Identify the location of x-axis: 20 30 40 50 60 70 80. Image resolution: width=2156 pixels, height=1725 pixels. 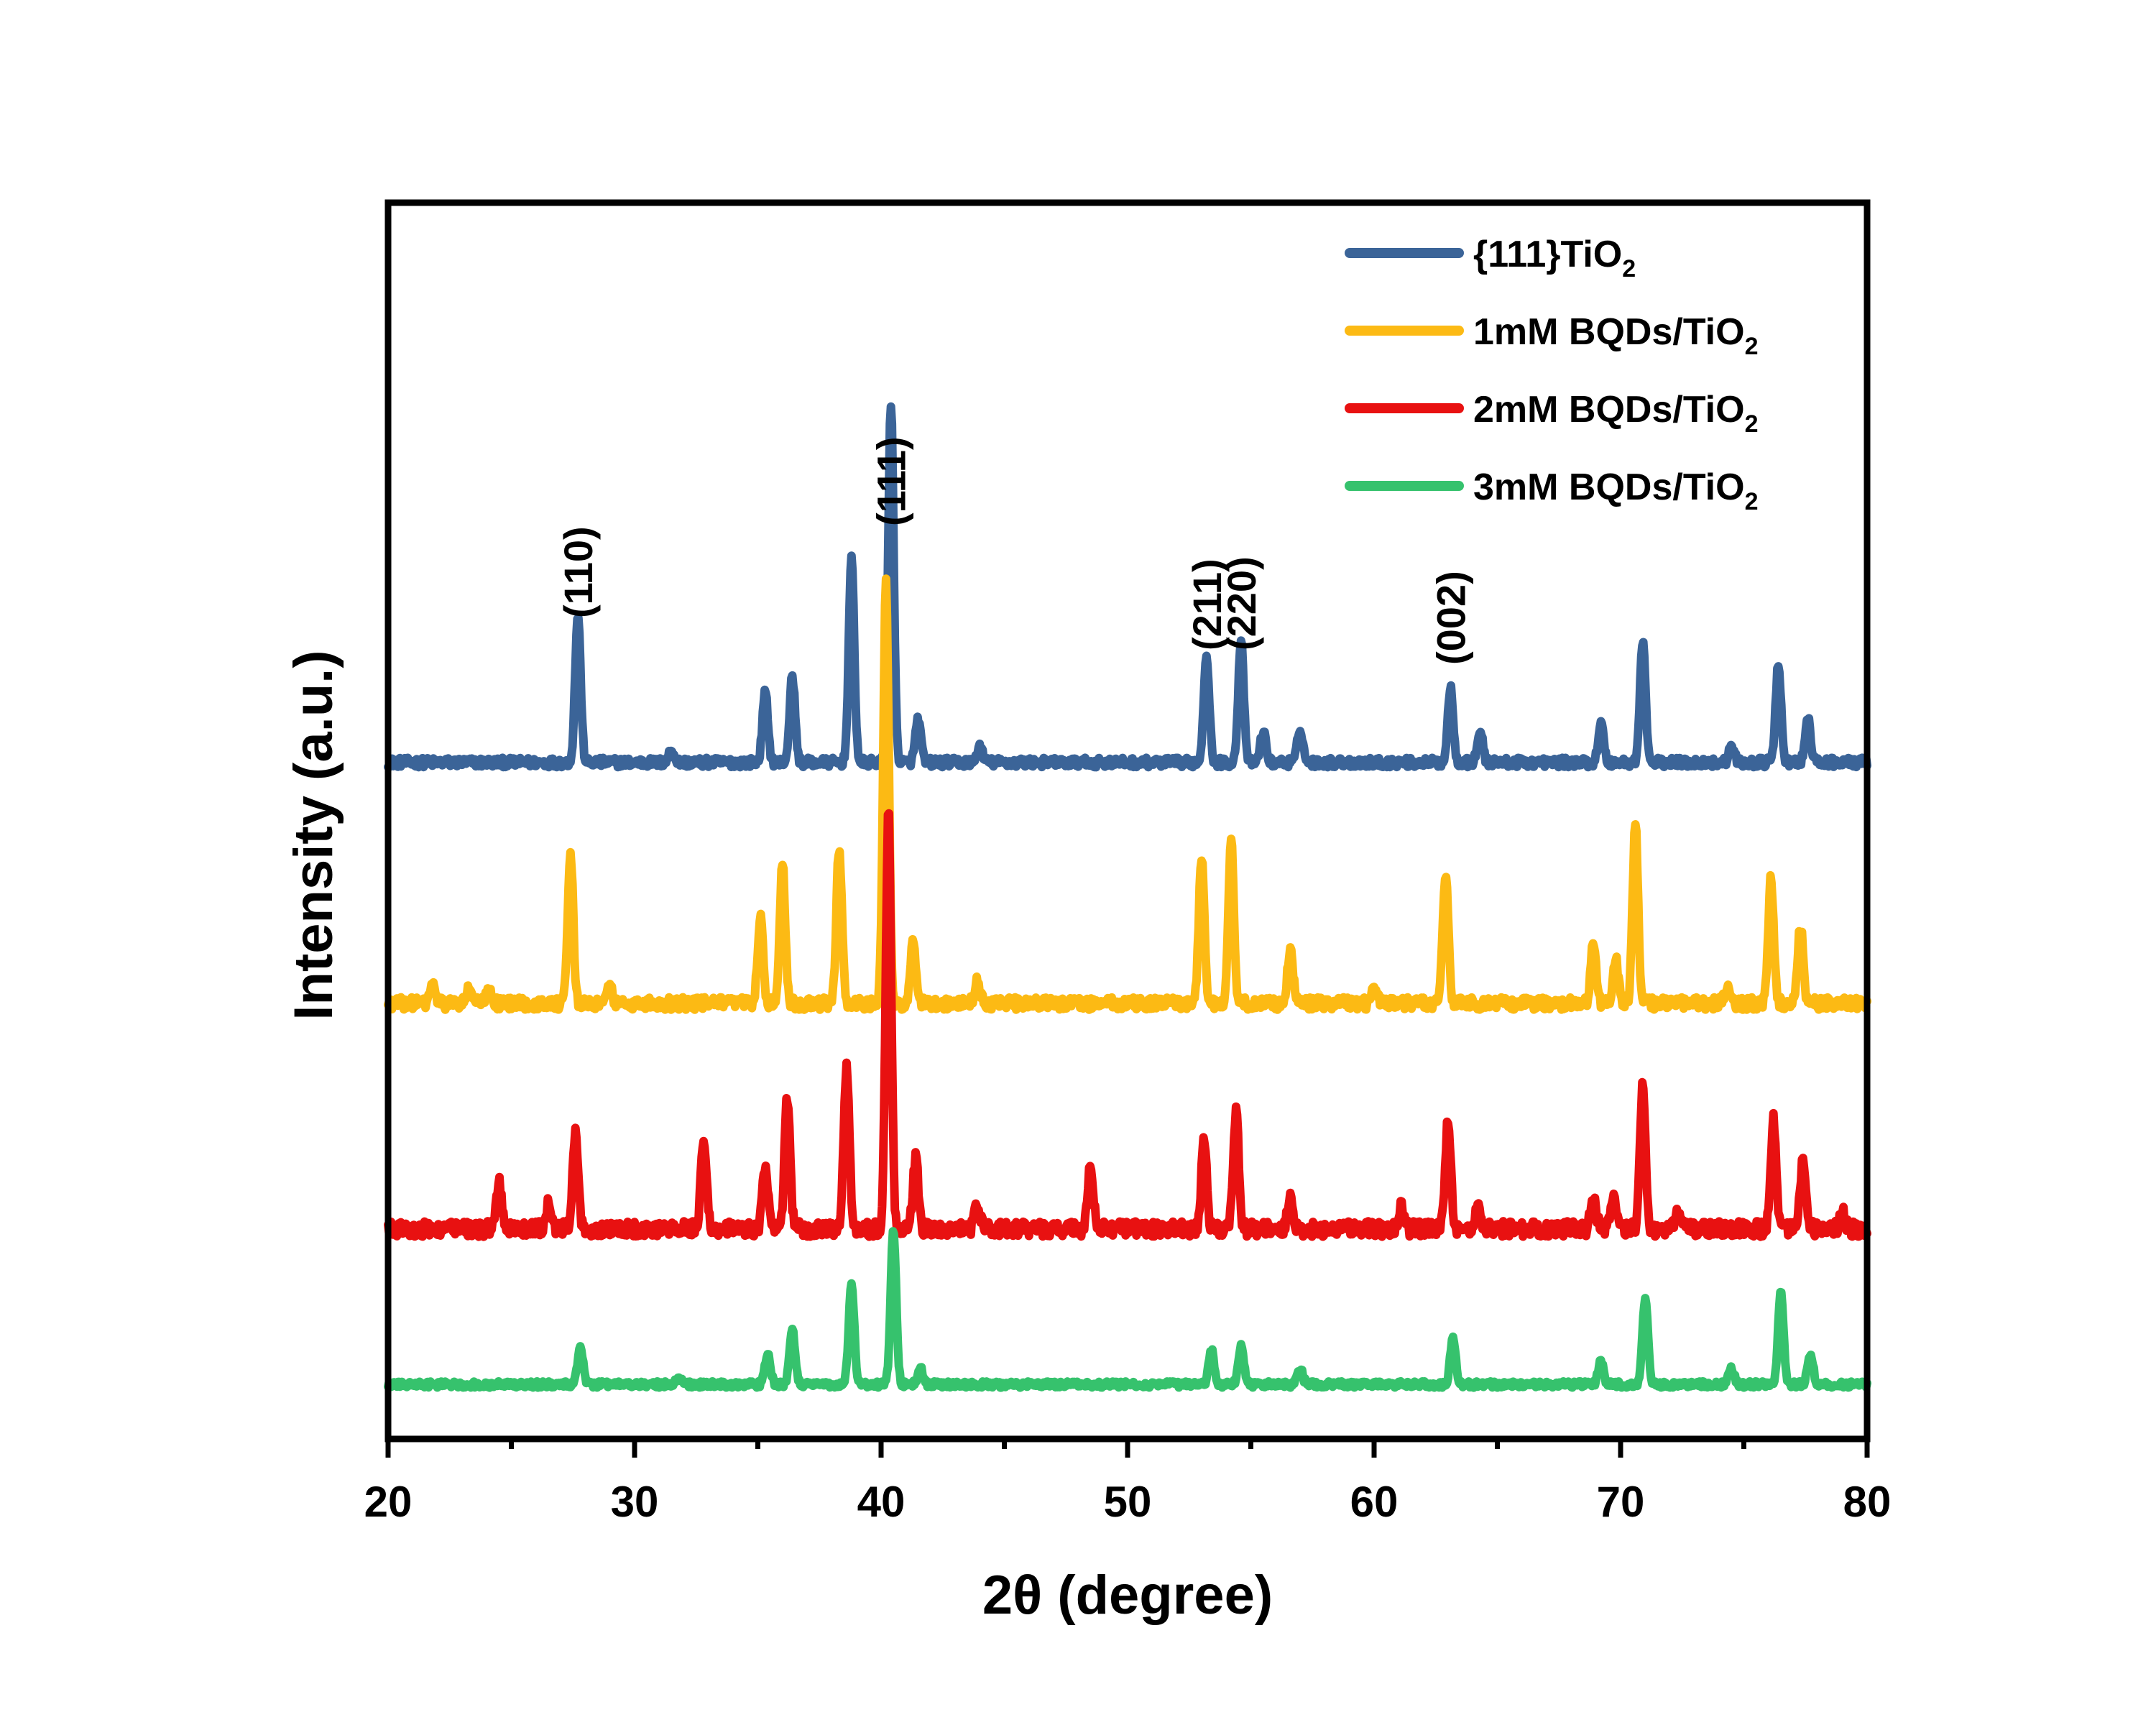
(1128, 1482).